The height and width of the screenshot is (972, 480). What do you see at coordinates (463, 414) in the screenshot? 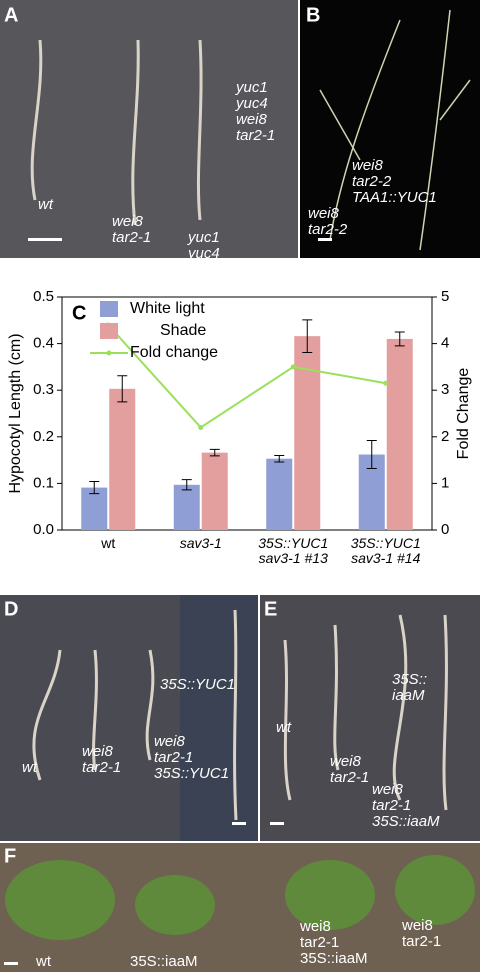
I see `y2-axis-label: Fold Change` at bounding box center [463, 414].